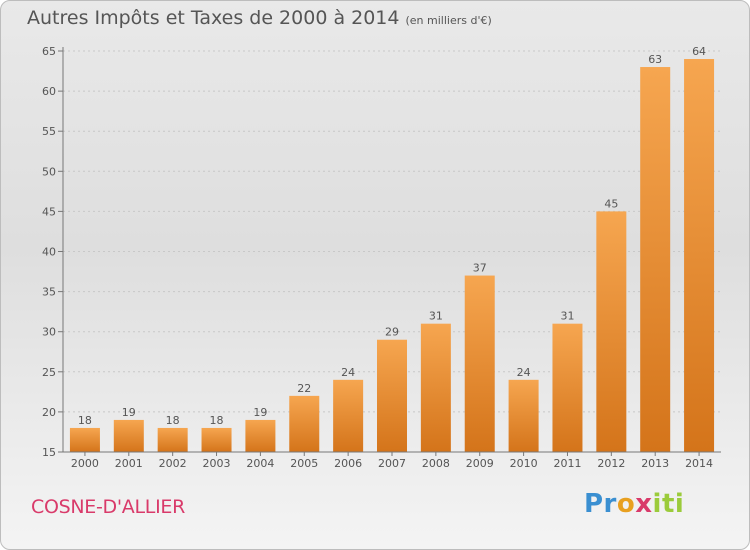 Image resolution: width=750 pixels, height=550 pixels. I want to click on y-tick-label: 60, so click(49, 91).